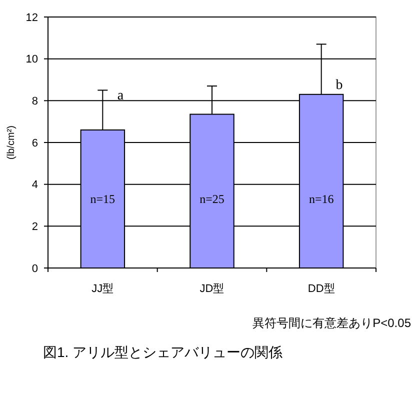  What do you see at coordinates (35, 143) in the screenshot?
I see `y-tick-label: 6` at bounding box center [35, 143].